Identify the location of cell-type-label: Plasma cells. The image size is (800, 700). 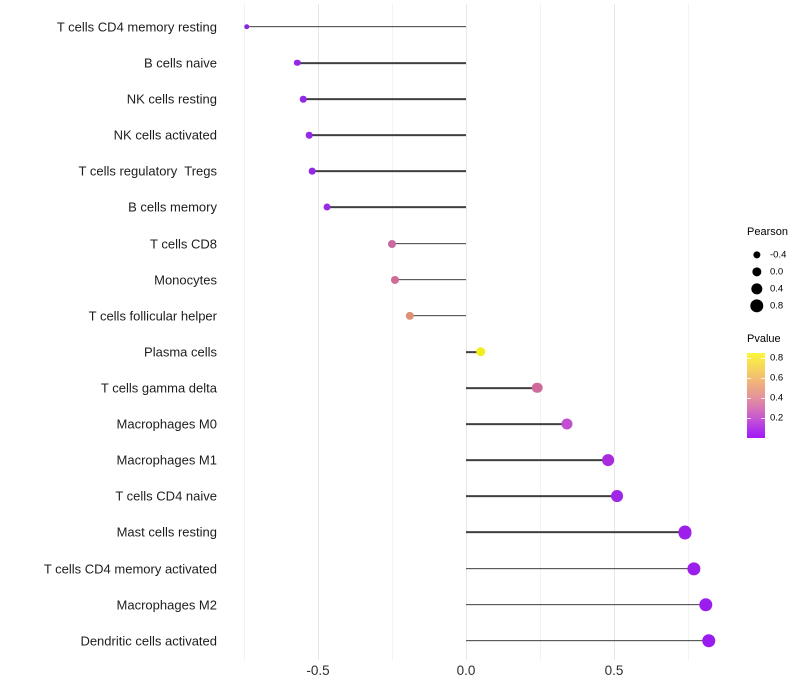
(180, 352).